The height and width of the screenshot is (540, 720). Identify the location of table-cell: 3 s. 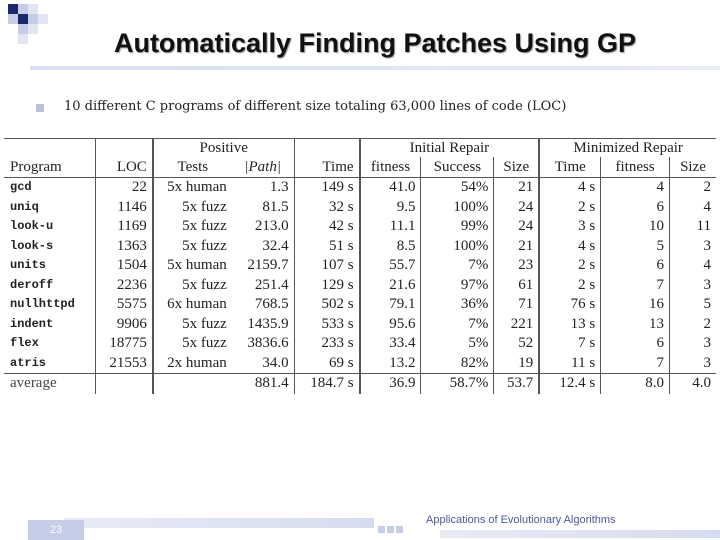
(569, 227).